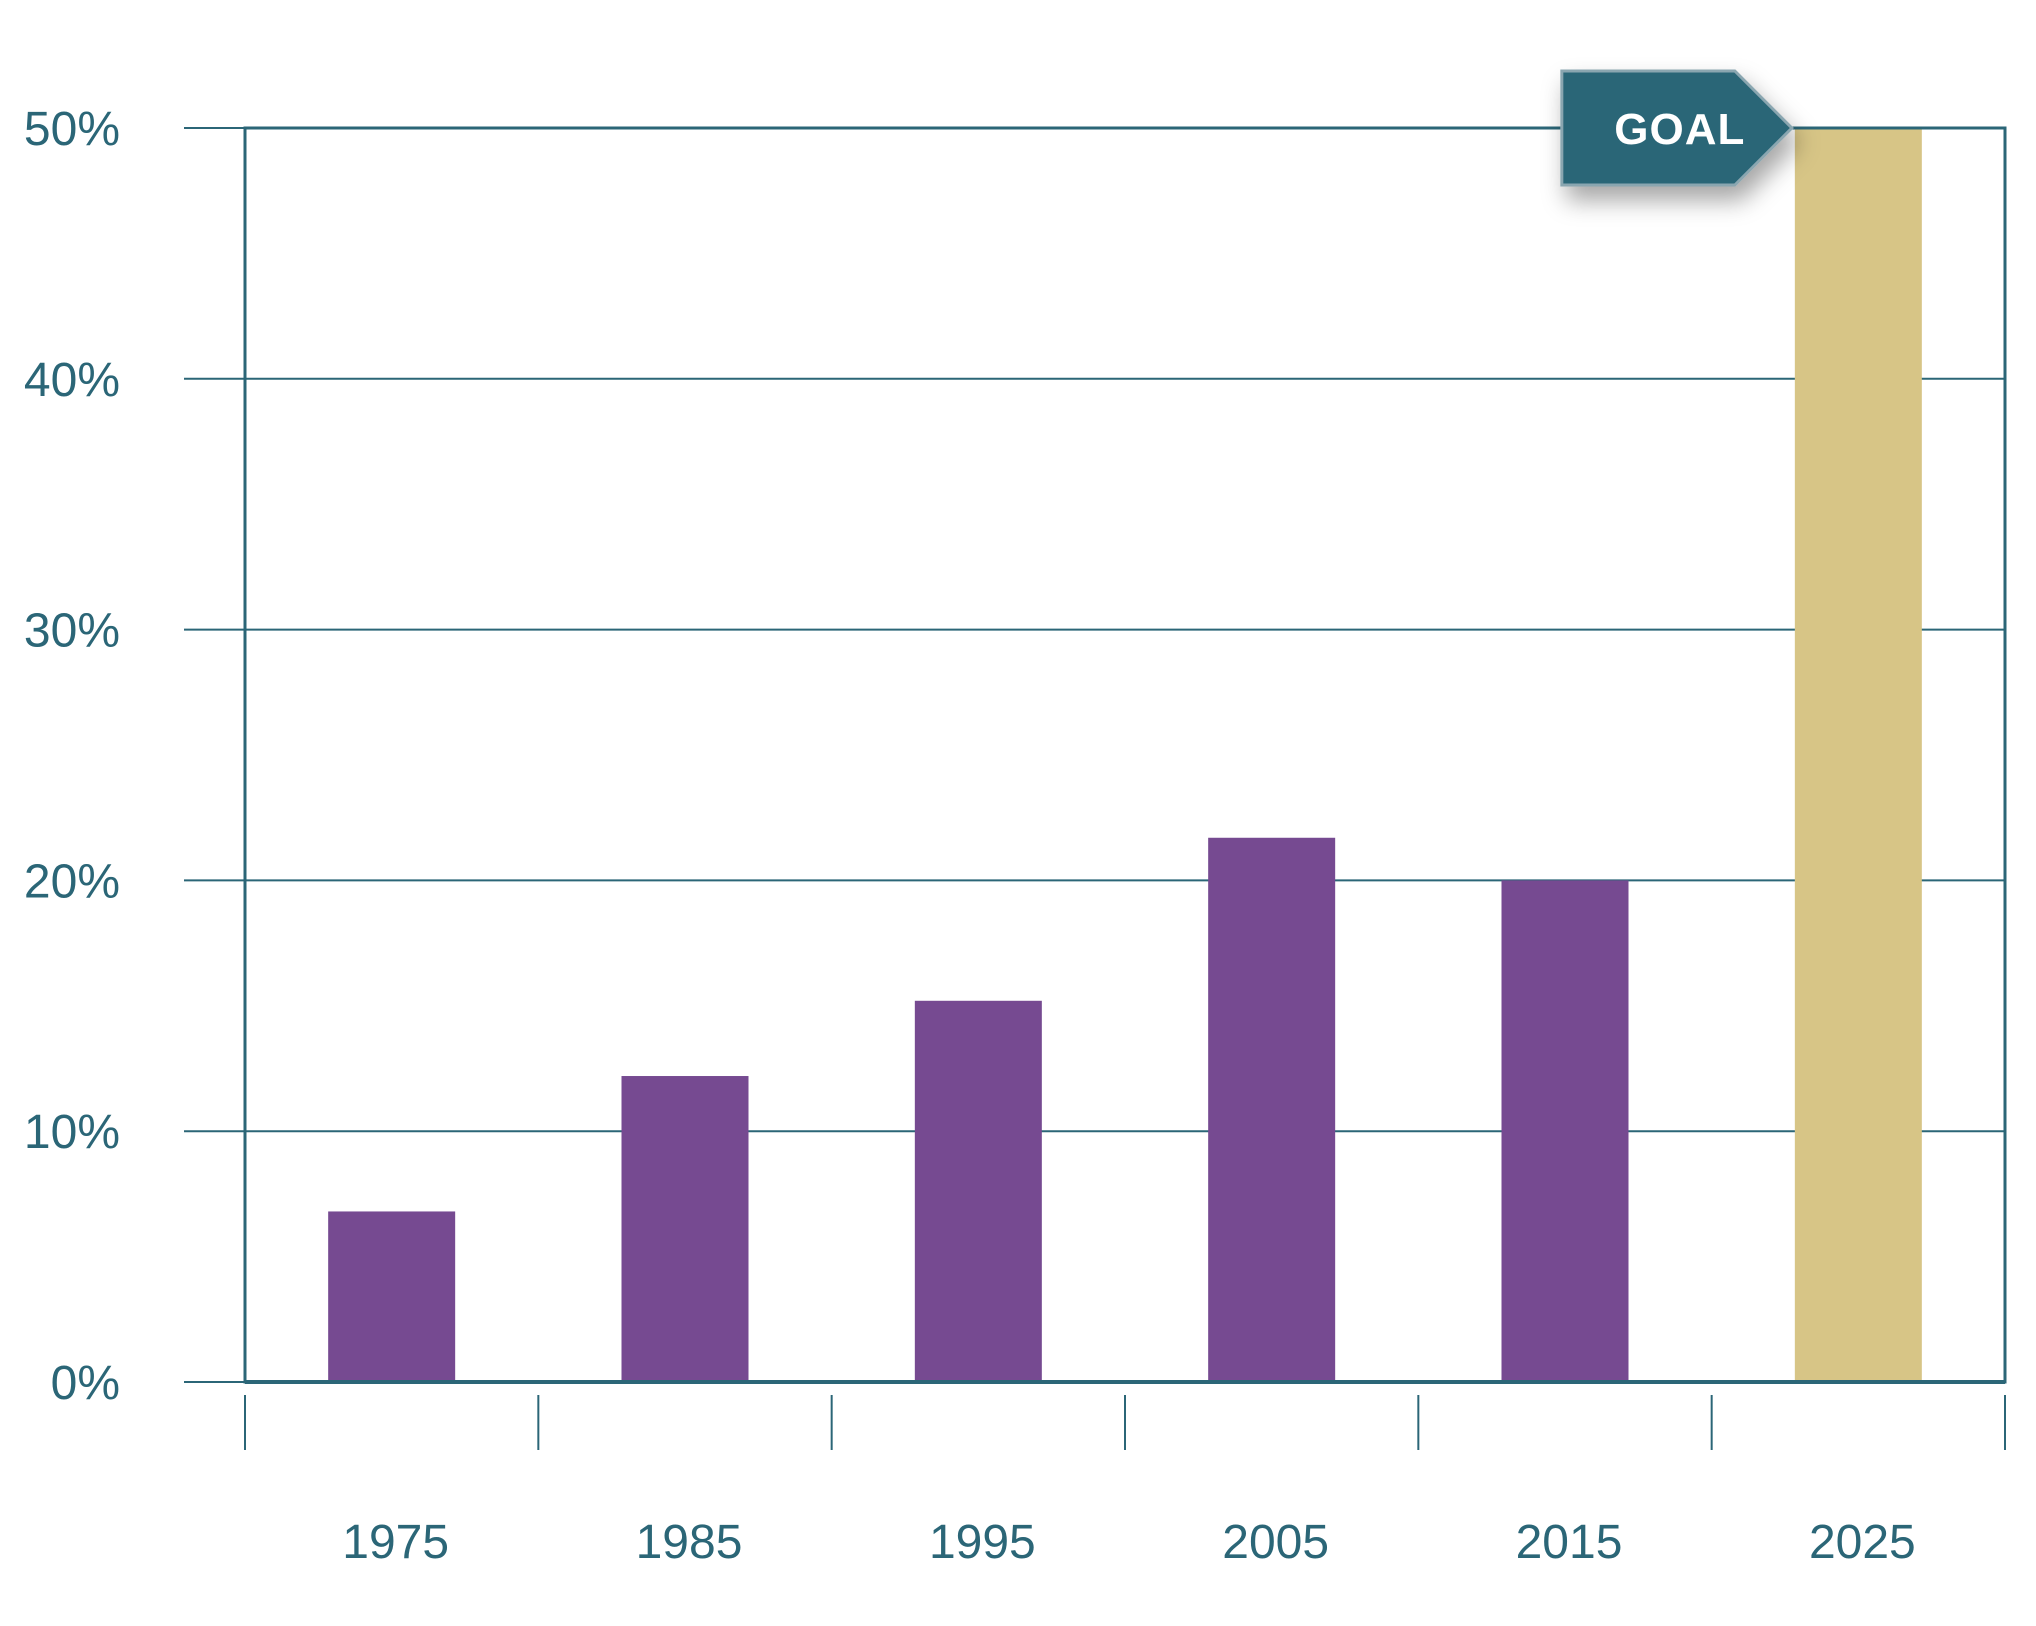 Image resolution: width=2036 pixels, height=1626 pixels. Describe the element at coordinates (72, 1132) in the screenshot. I see `y-tick-label: 10%` at that location.